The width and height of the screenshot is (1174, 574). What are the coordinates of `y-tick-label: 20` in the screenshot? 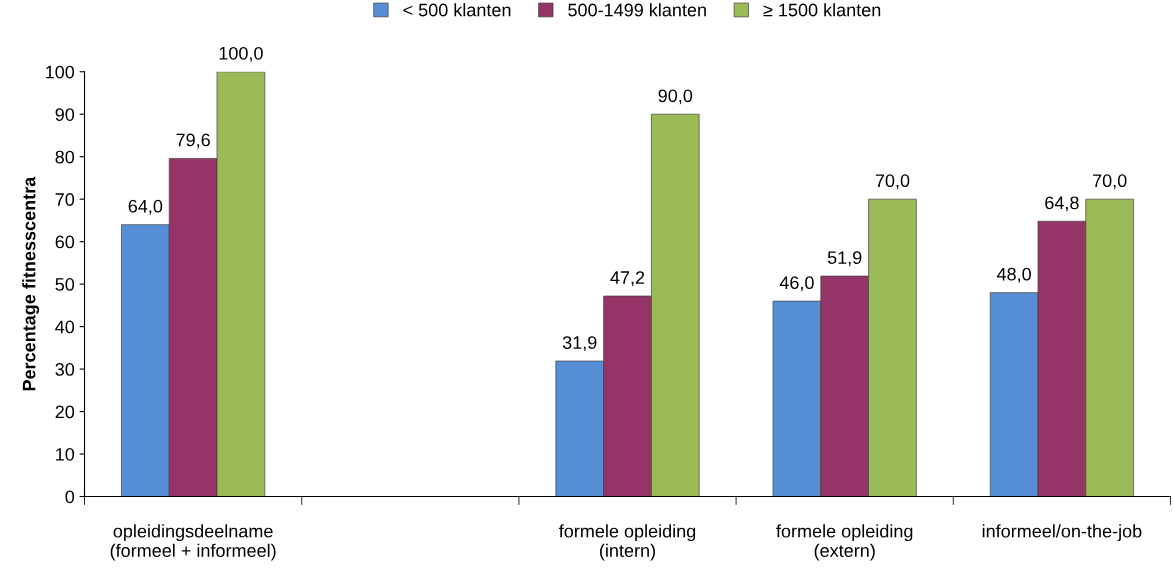 It's located at (65, 412).